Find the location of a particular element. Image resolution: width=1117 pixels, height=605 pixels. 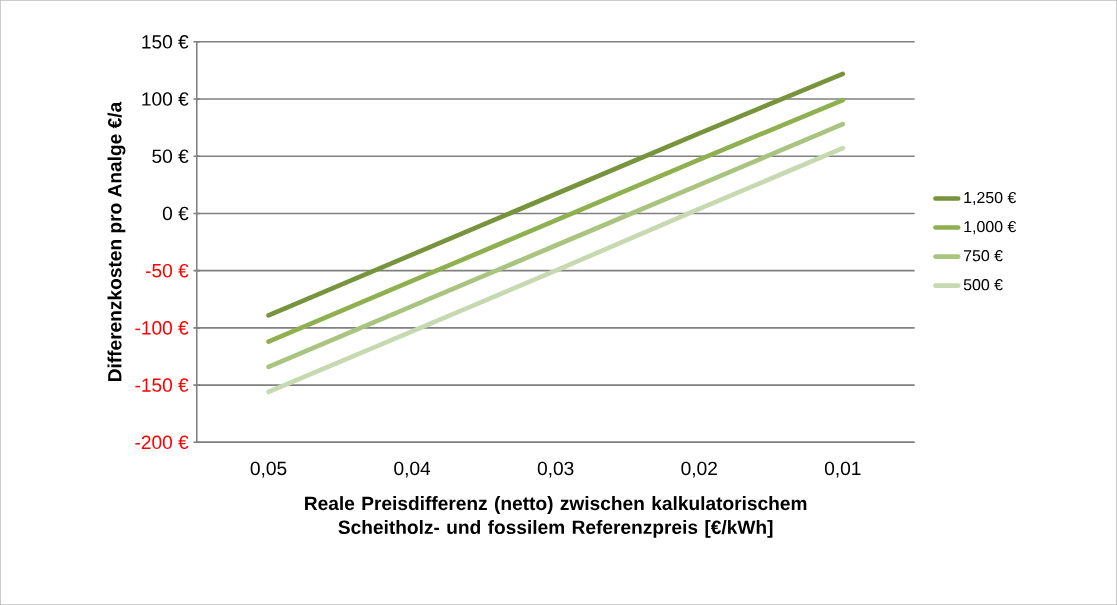

y-tick-label: 100 € is located at coordinates (165, 99).